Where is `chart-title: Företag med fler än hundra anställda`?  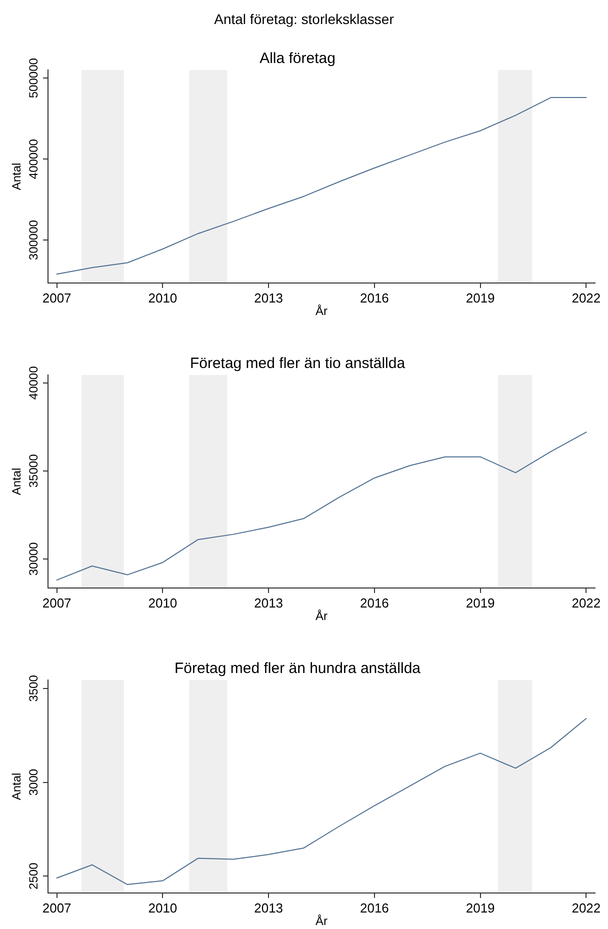 chart-title: Företag med fler än hundra anställda is located at coordinates (298, 669).